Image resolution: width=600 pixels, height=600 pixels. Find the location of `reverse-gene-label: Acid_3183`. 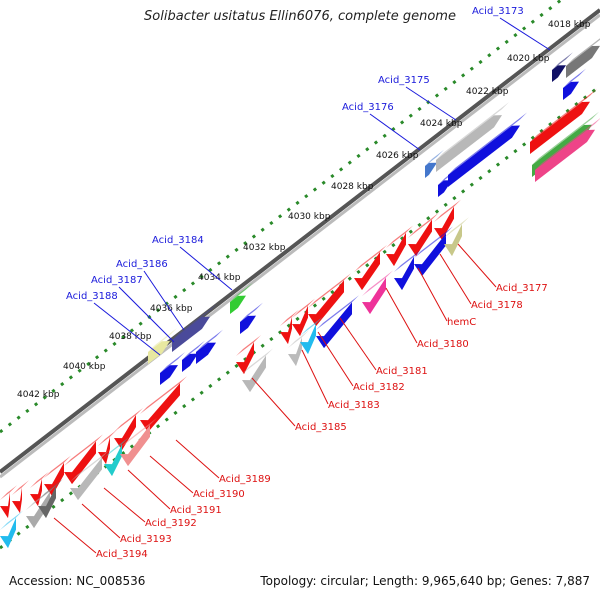

reverse-gene-label: Acid_3183 is located at coordinates (354, 405).